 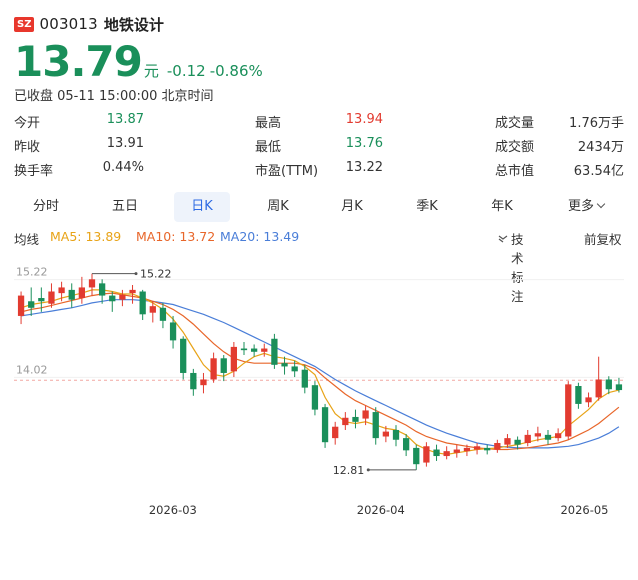 What do you see at coordinates (503, 238) in the screenshot?
I see `annotation-icon` at bounding box center [503, 238].